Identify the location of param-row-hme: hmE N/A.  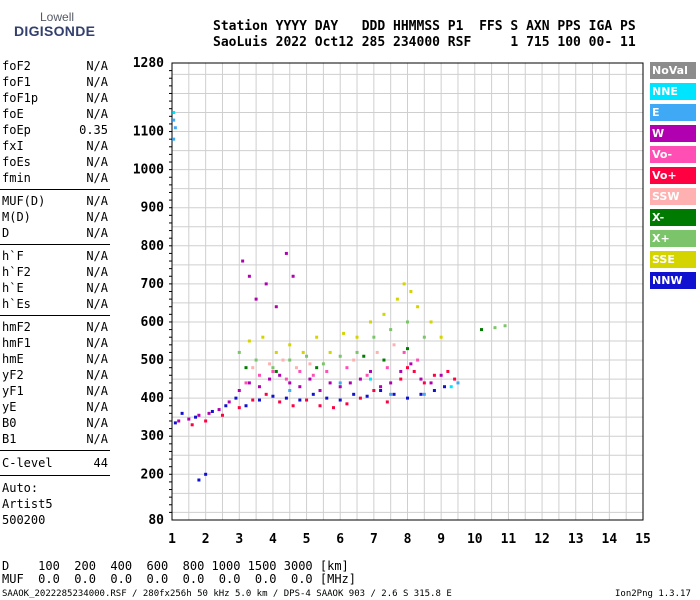
(55, 360).